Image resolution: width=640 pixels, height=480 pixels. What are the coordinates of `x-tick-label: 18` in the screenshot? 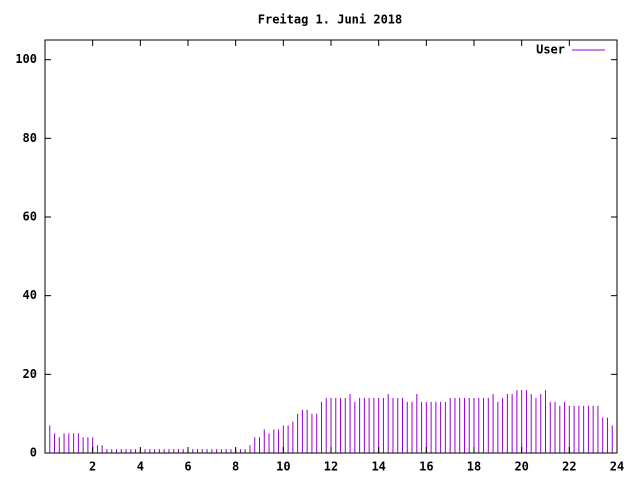 It's located at (474, 467).